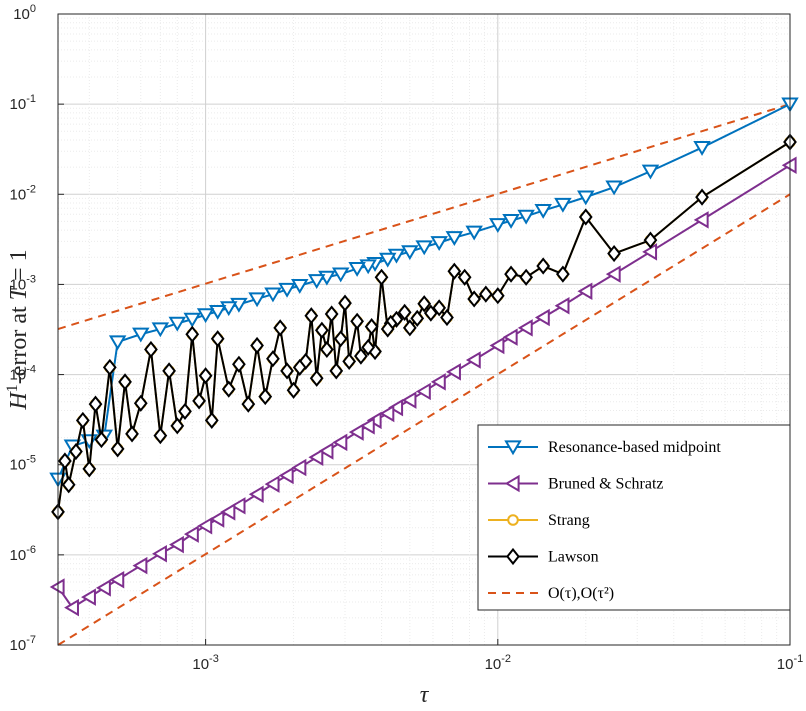  I want to click on legend-box, so click(634, 517).